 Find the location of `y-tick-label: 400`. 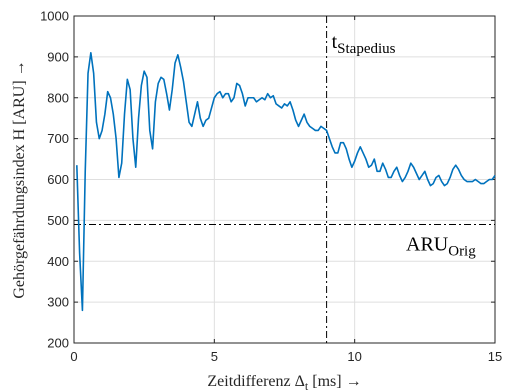

y-tick-label: 400 is located at coordinates (58, 261).